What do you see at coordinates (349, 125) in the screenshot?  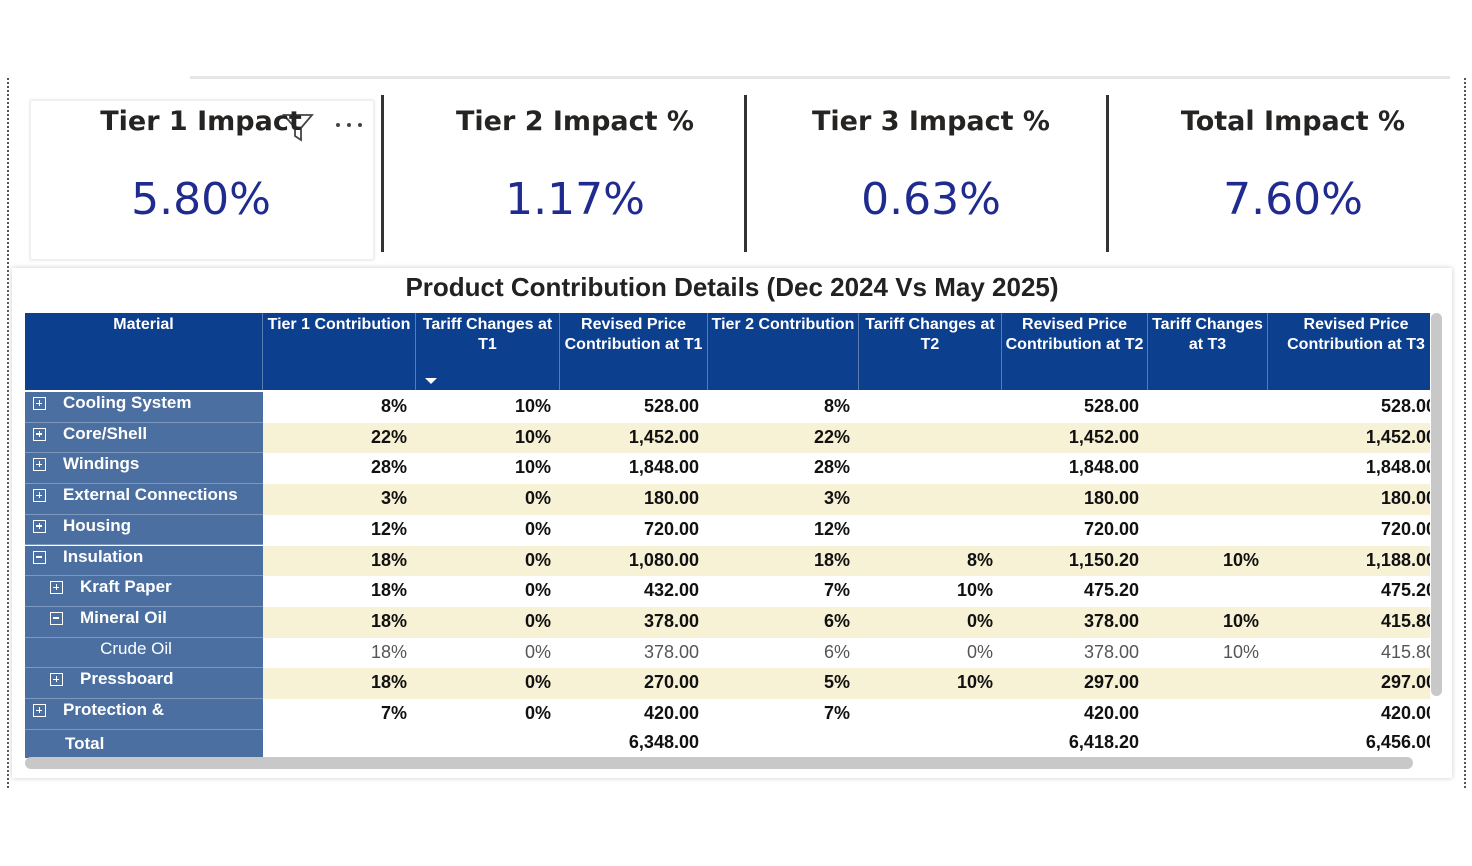 I see `more-icon` at bounding box center [349, 125].